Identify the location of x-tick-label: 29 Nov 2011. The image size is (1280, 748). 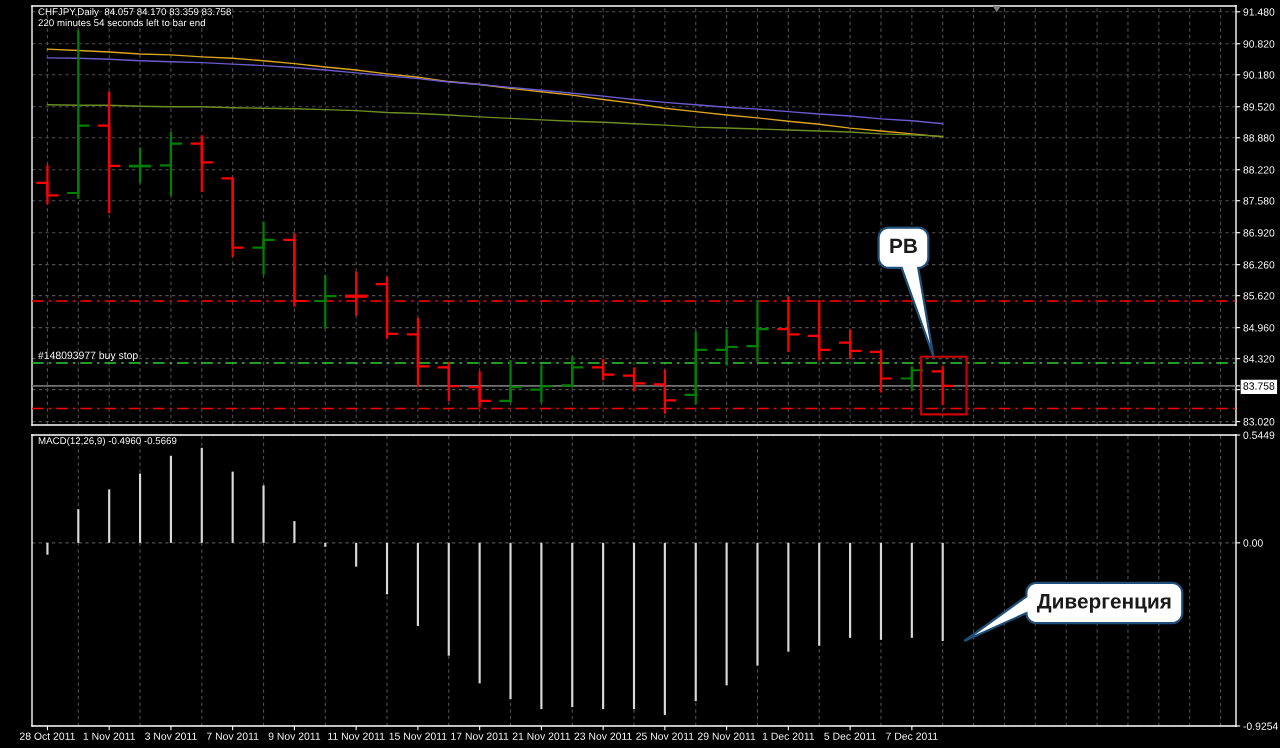
(726, 736).